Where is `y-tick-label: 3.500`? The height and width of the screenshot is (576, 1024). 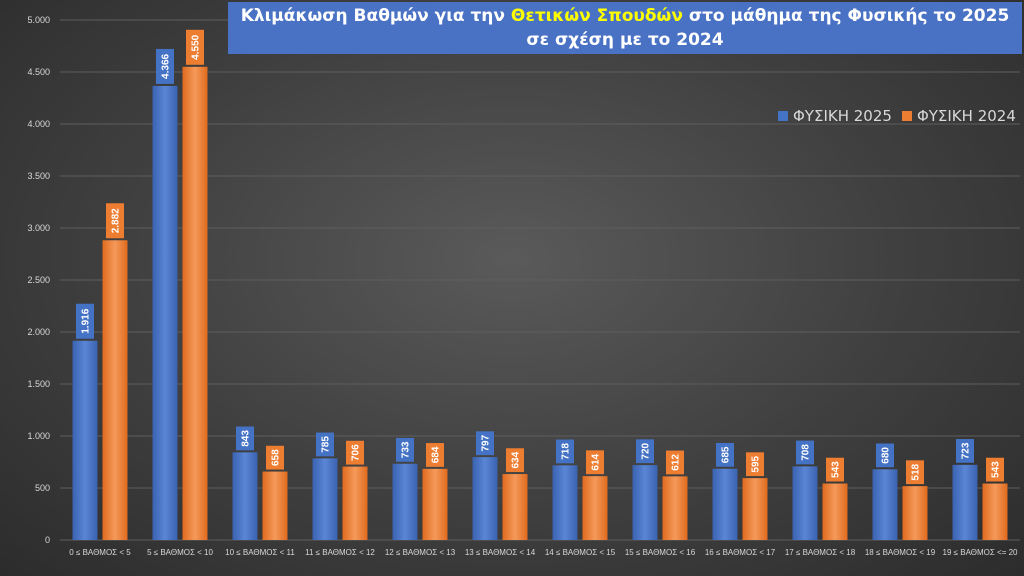 y-tick-label: 3.500 is located at coordinates (38, 176).